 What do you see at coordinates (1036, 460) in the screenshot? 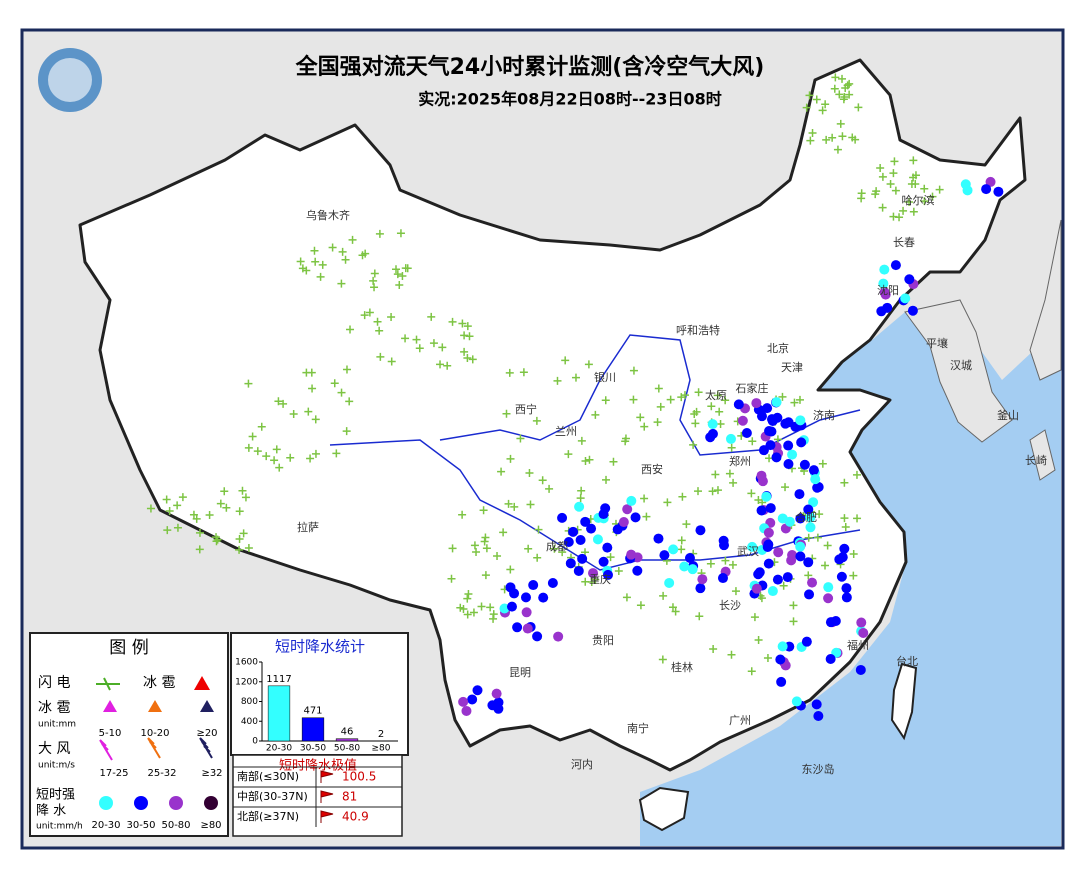
I see `city-label: 长崎` at bounding box center [1036, 460].